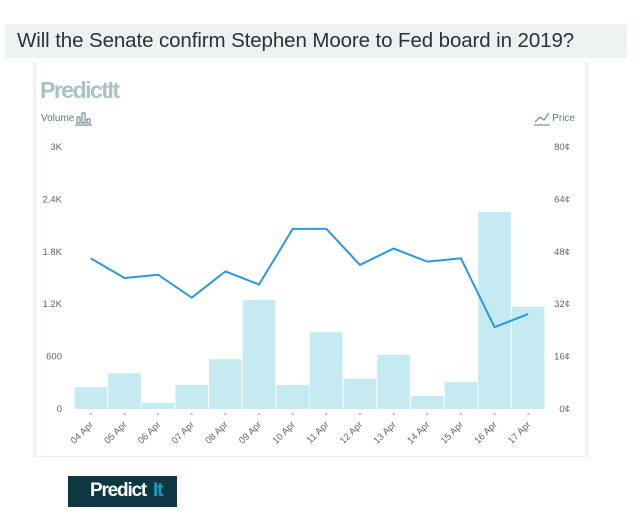  Describe the element at coordinates (542, 119) in the screenshot. I see `line-chart-icon` at that location.